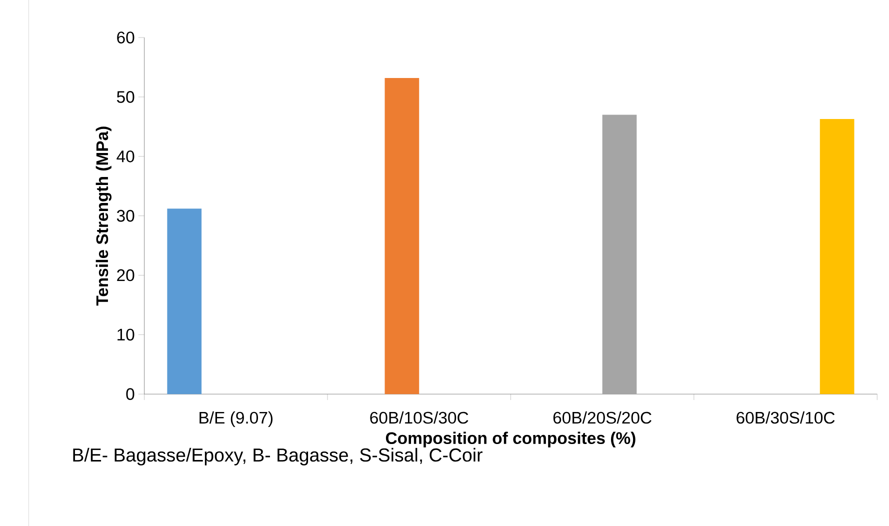 The image size is (889, 526). What do you see at coordinates (785, 417) in the screenshot?
I see `x-tick-label: 60B/30S/10C` at bounding box center [785, 417].